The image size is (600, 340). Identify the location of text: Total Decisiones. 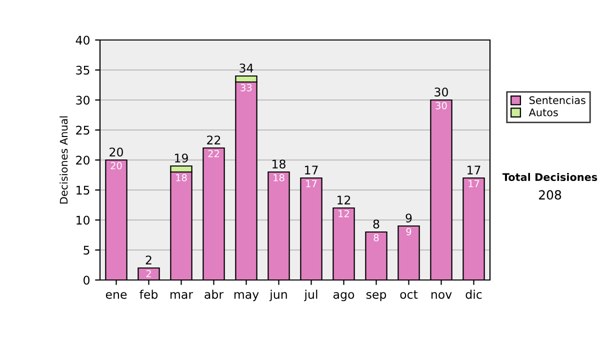
(550, 177).